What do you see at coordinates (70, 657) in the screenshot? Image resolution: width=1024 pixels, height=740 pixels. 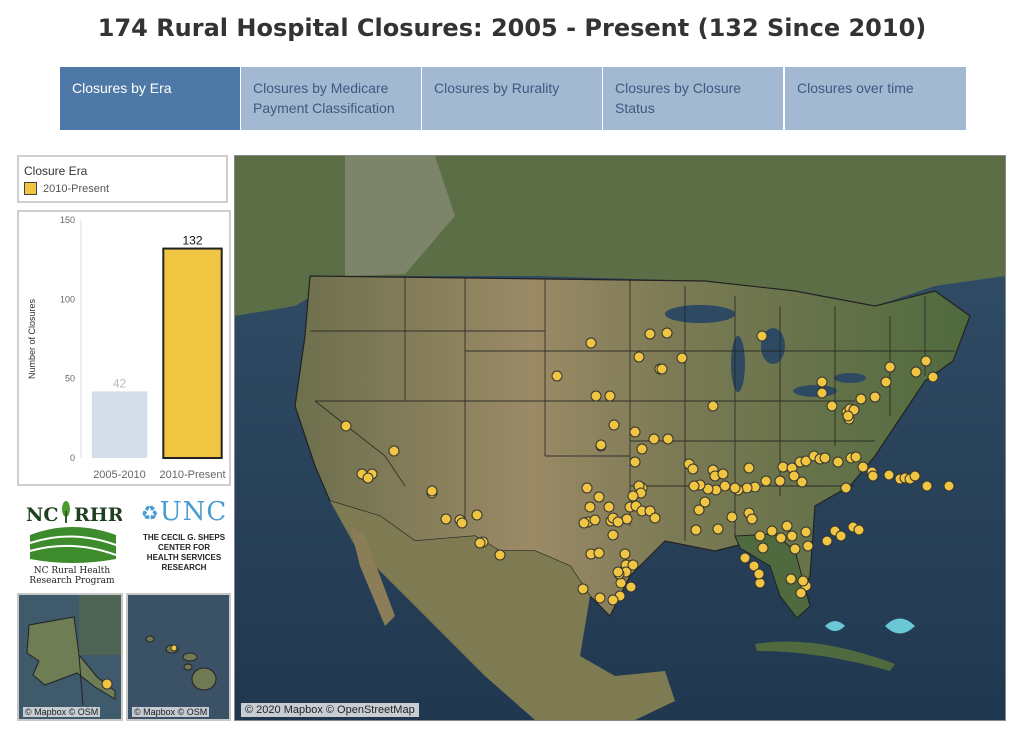 I see `alaska-inset-map: © Mapbox © OSM` at bounding box center [70, 657].